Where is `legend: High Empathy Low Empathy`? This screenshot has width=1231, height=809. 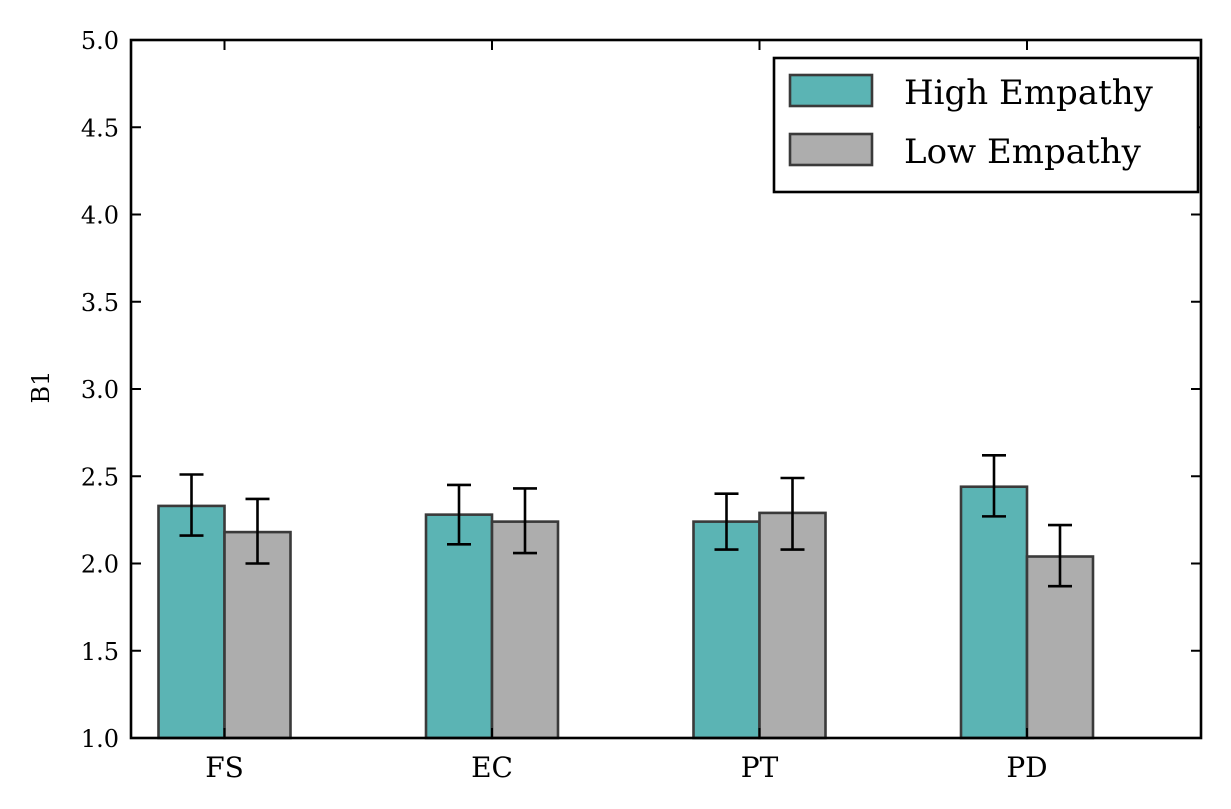 legend: High Empathy Low Empathy is located at coordinates (986, 125).